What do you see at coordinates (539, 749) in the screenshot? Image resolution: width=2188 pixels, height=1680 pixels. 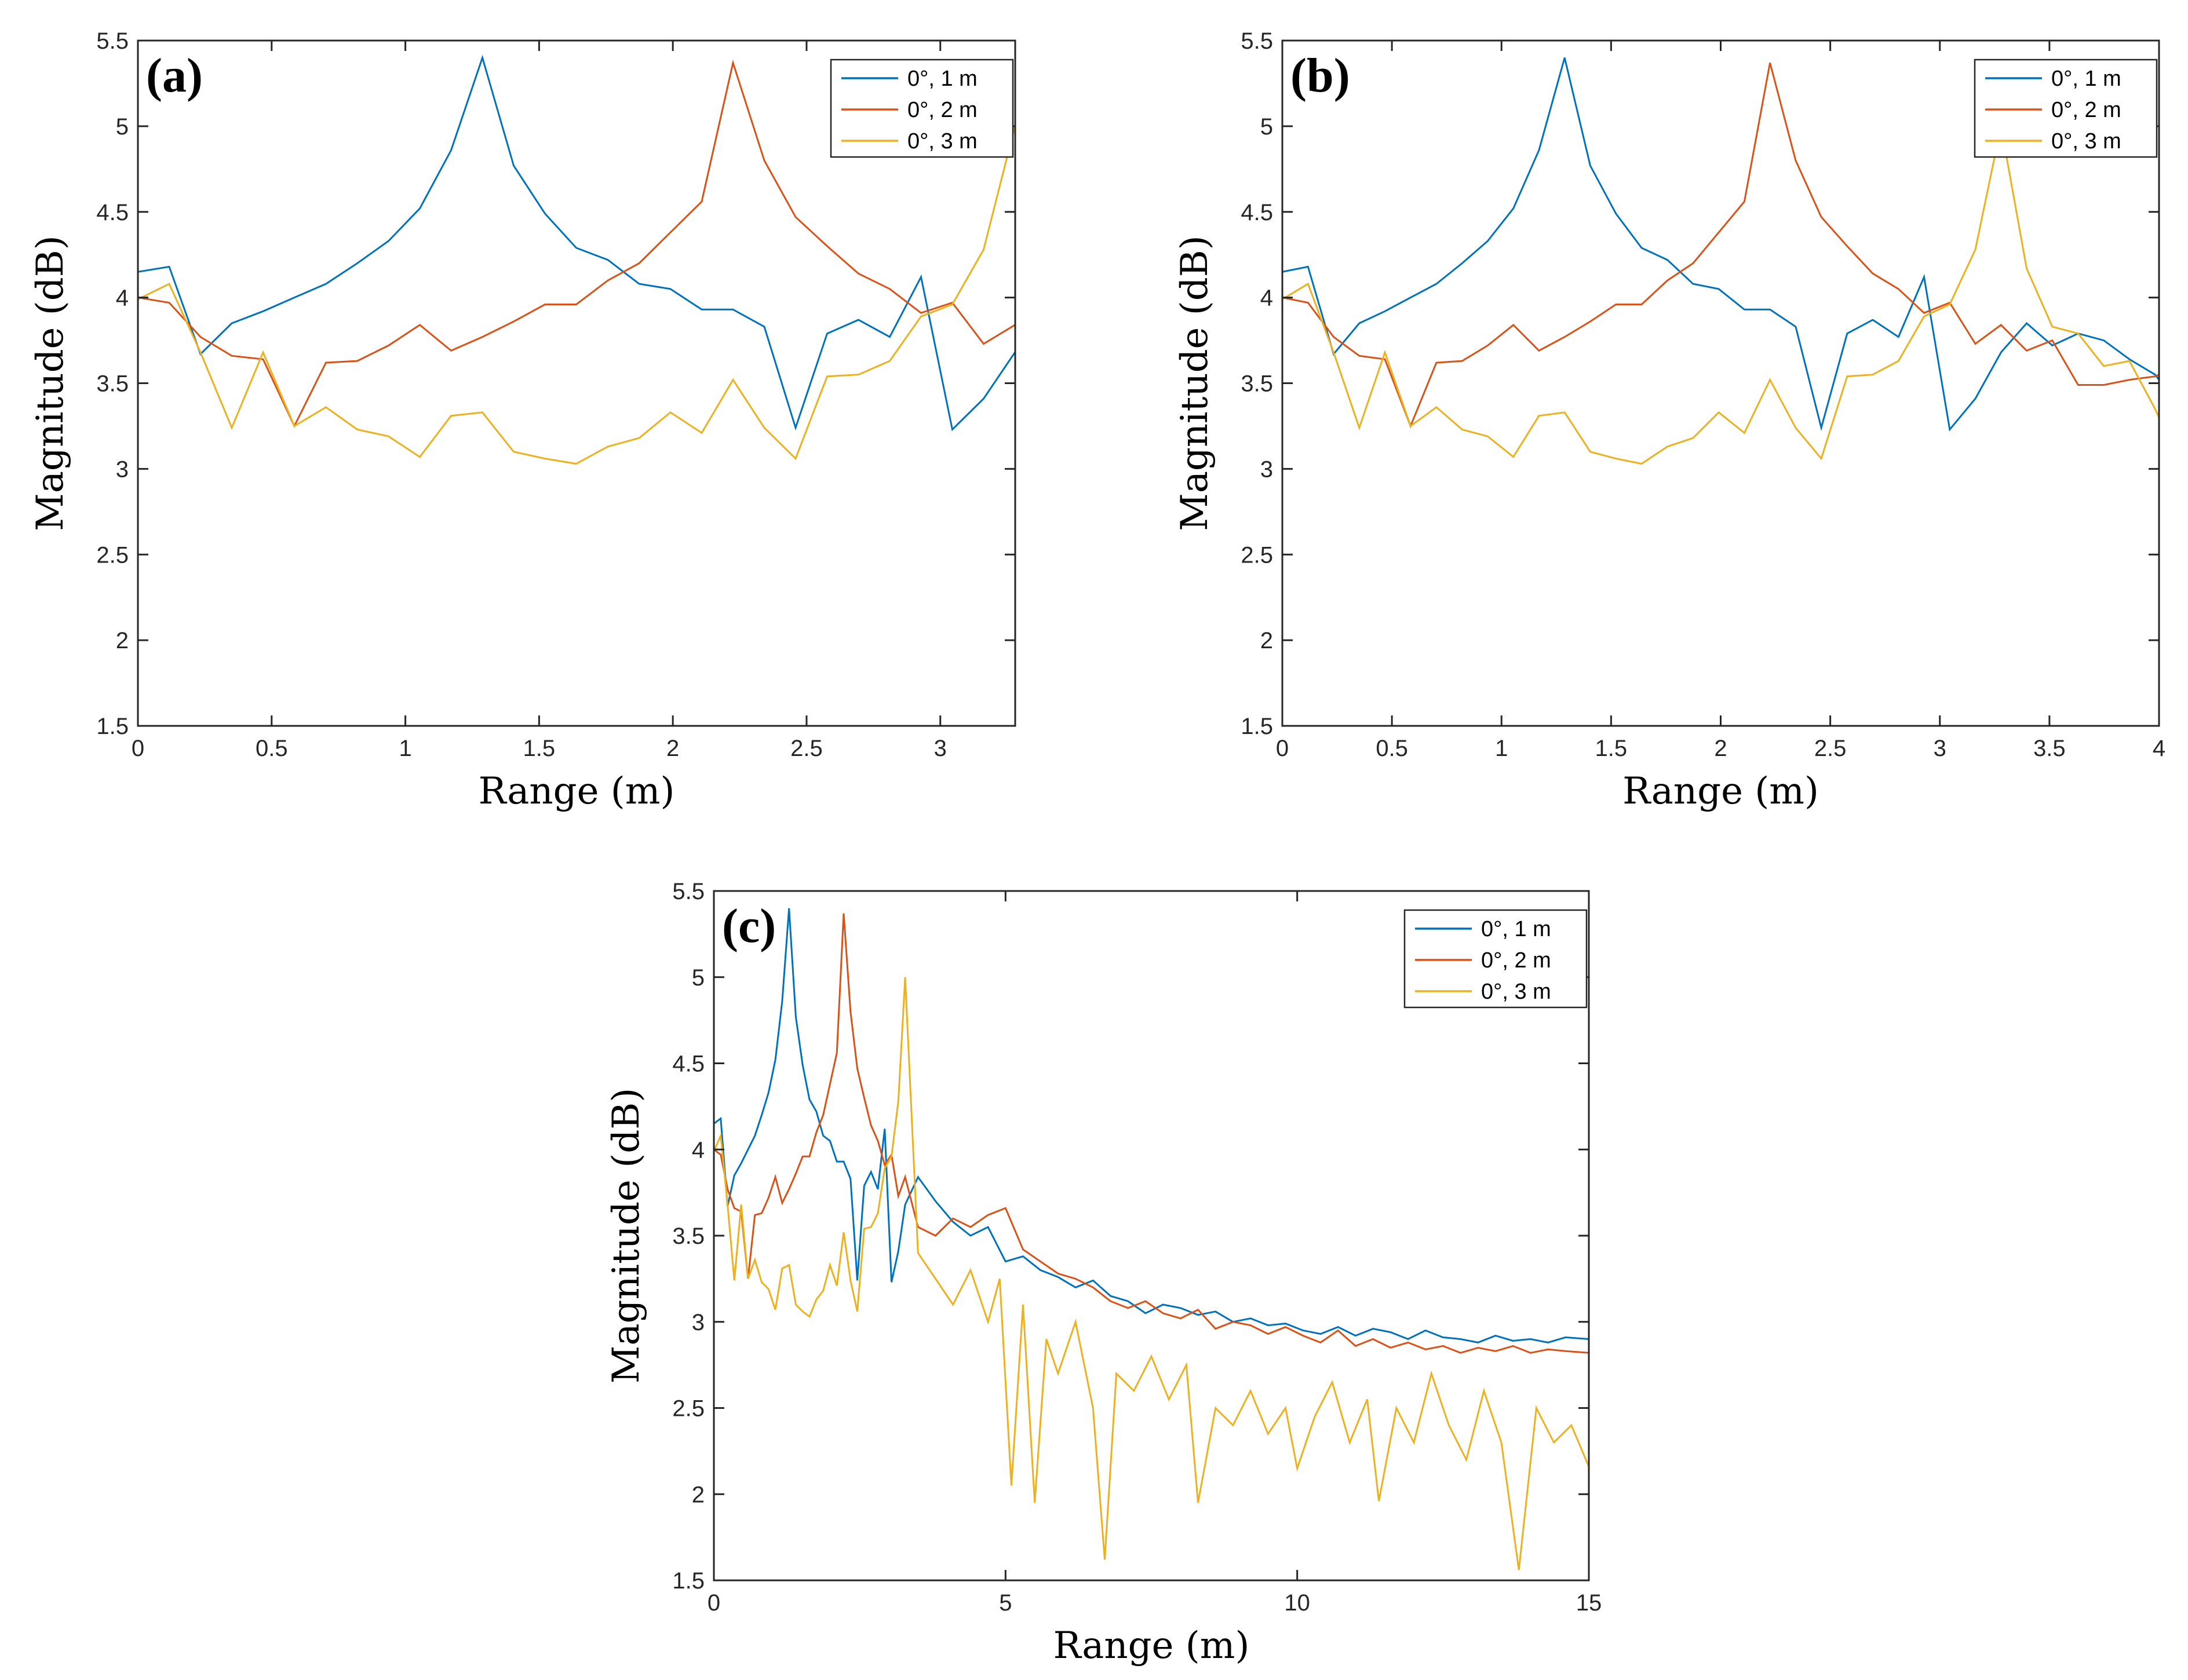 I see `panel-a-x-tick-label: 1.5` at bounding box center [539, 749].